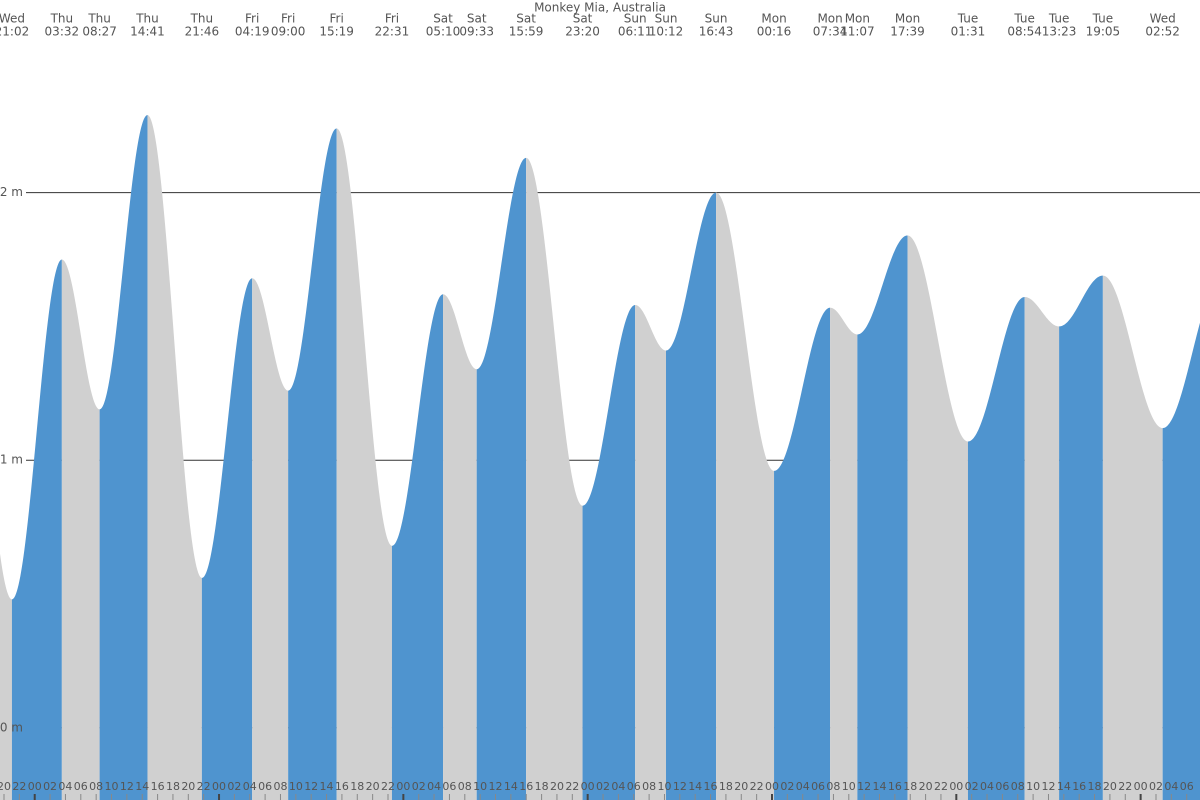 The height and width of the screenshot is (800, 1200). Describe the element at coordinates (1162, 32) in the screenshot. I see `event-time: 02:52` at that location.